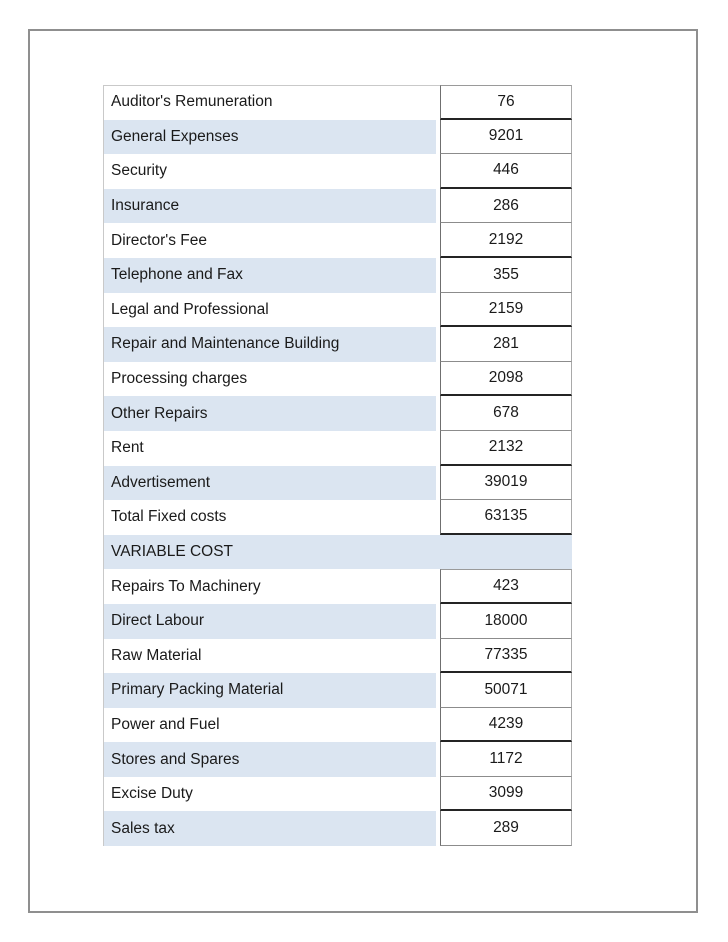  I want to click on table-row: Direct Labour 18000, so click(337, 621).